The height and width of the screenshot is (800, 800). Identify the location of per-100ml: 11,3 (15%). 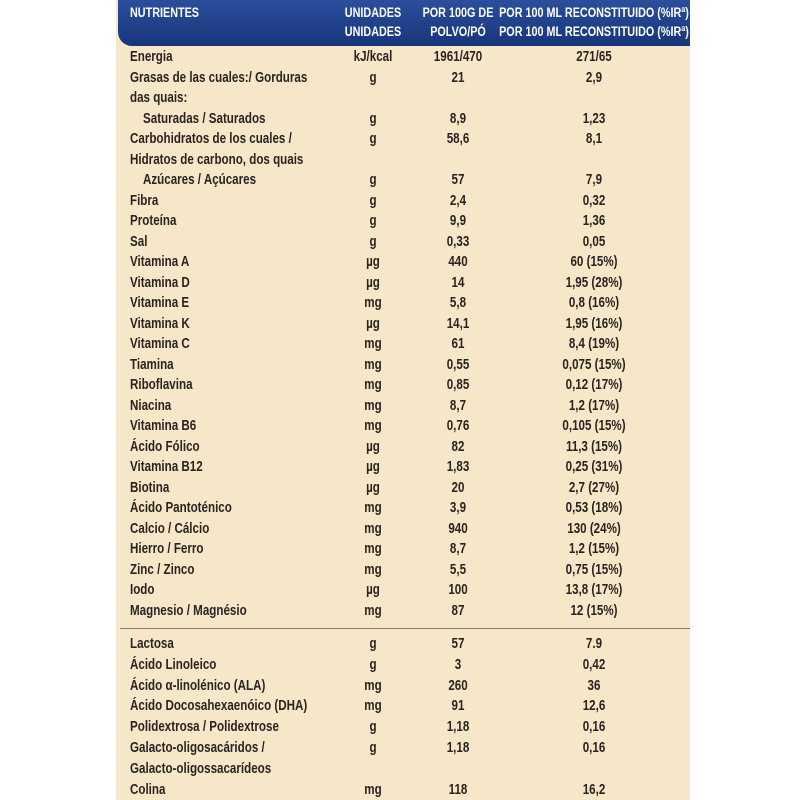
(594, 446).